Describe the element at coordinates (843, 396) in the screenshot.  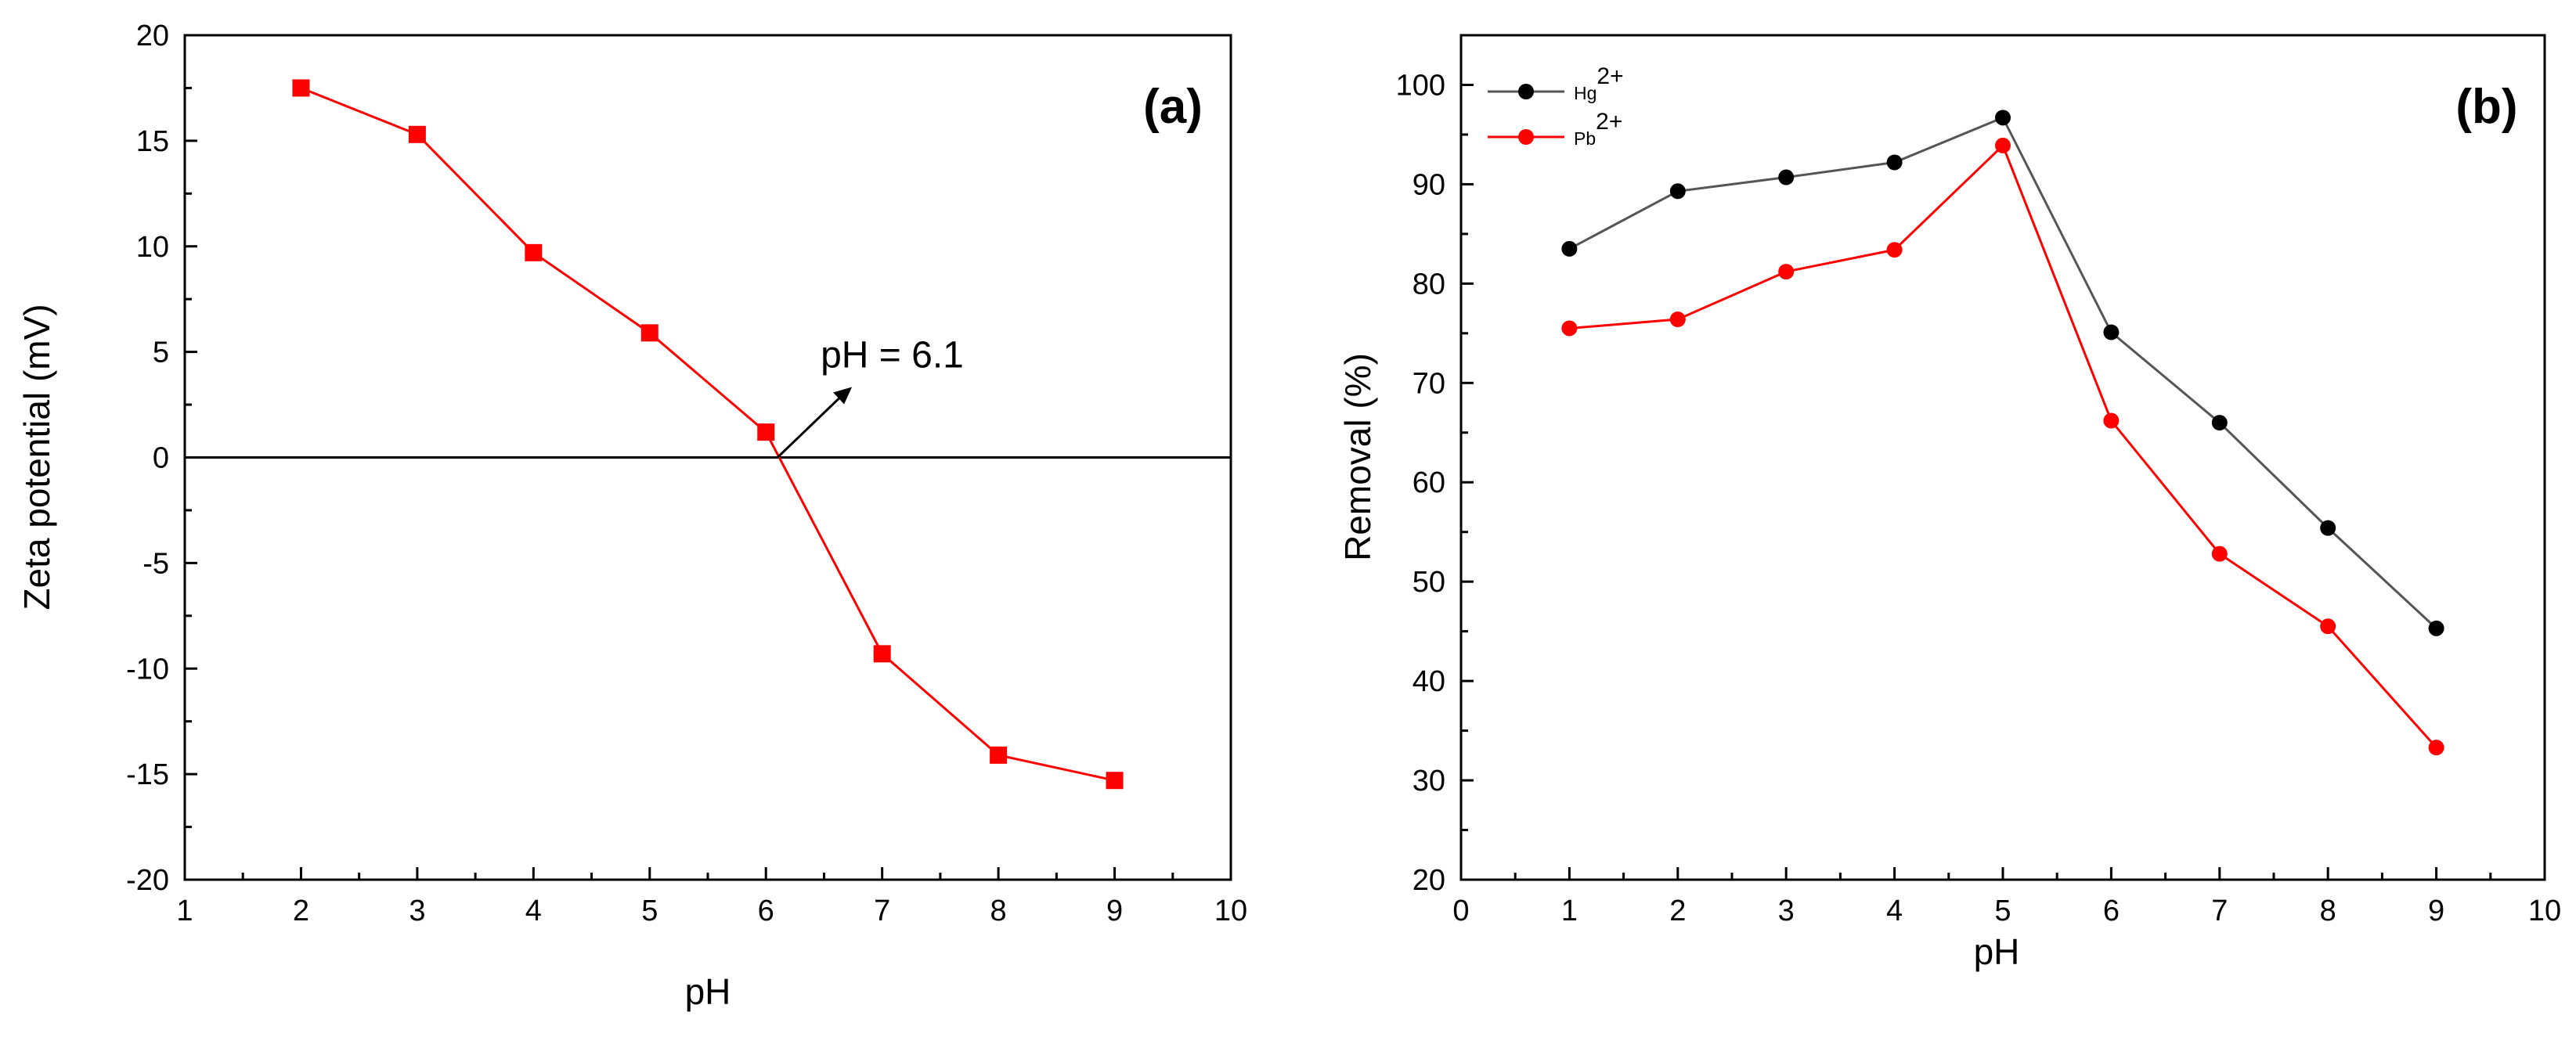
I see `annotation-arrowhead` at that location.